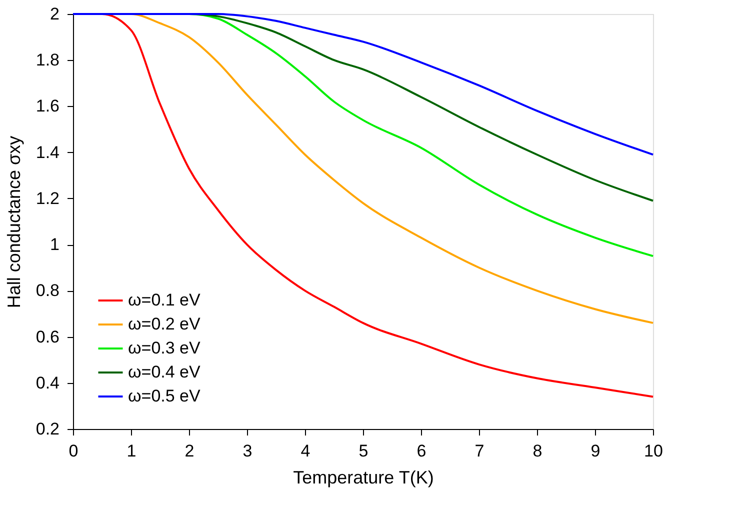 This screenshot has height=525, width=750. What do you see at coordinates (48, 198) in the screenshot?
I see `y-tick-label: 1.2` at bounding box center [48, 198].